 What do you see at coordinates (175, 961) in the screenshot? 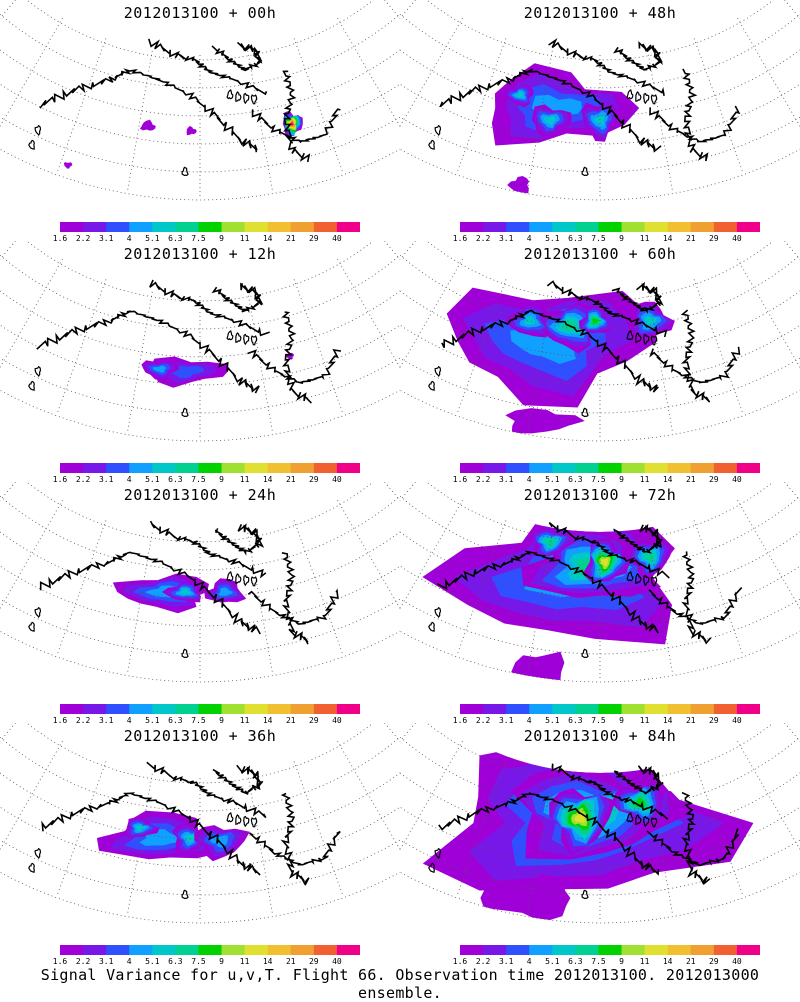
I see `colorbar-tick-label: 6.3` at bounding box center [175, 961].